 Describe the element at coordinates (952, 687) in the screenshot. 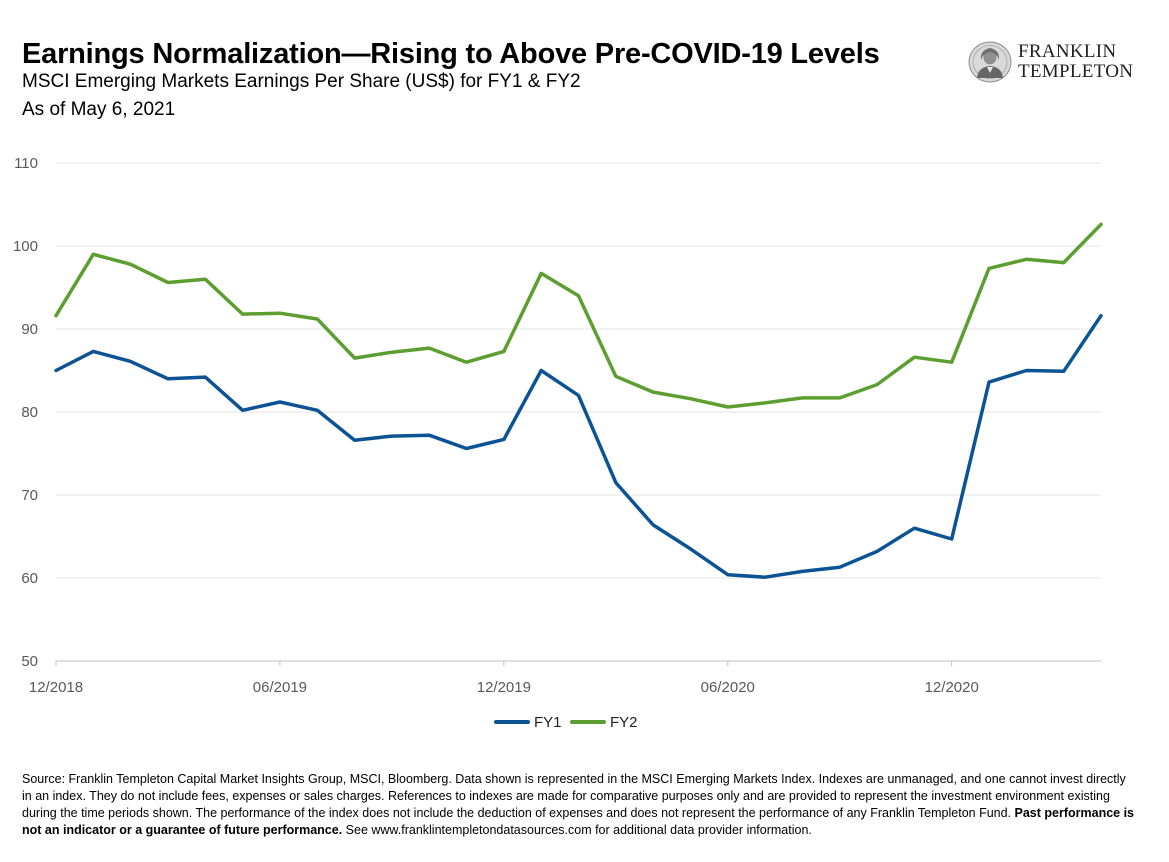

I see `x-tick-label: 12/2020` at that location.